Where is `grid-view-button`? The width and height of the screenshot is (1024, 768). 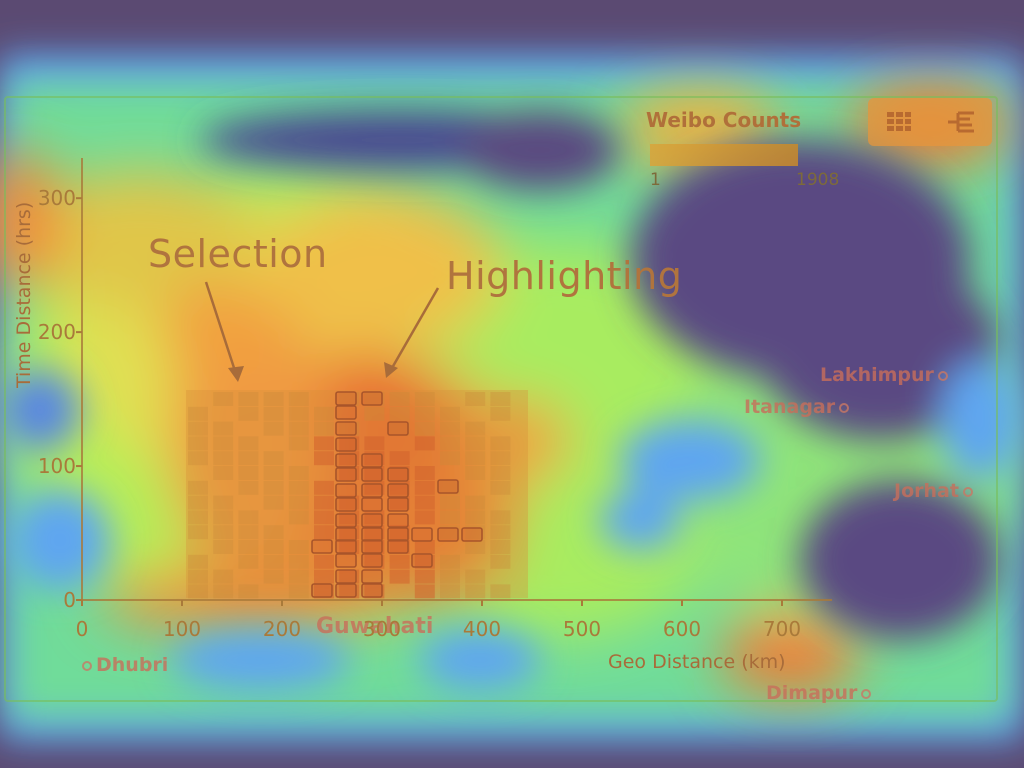
grid-view-button is located at coordinates (899, 122).